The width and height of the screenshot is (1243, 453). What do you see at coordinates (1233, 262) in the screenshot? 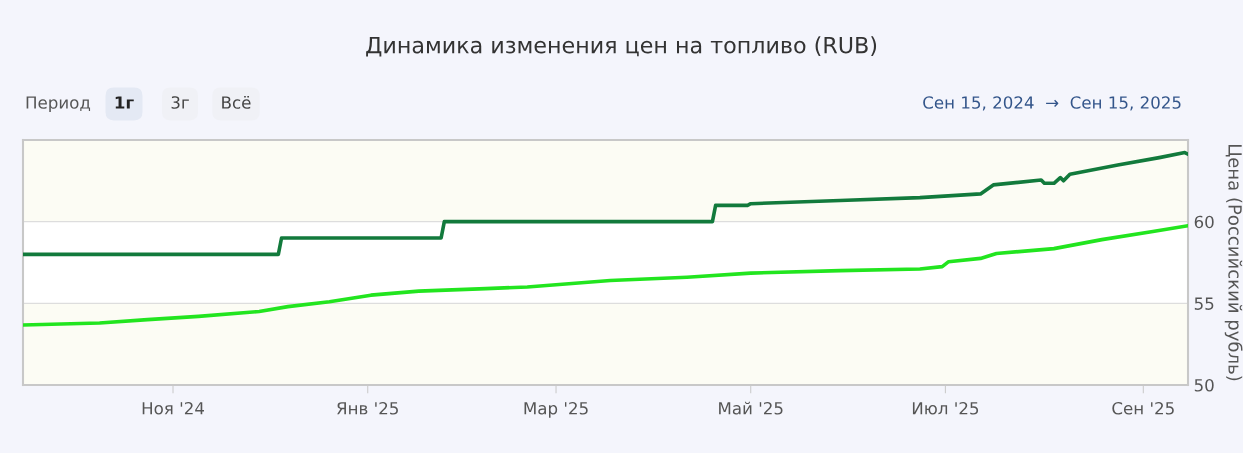
I see `y-axis-title: Цена (Российский рубль)` at bounding box center [1233, 262].